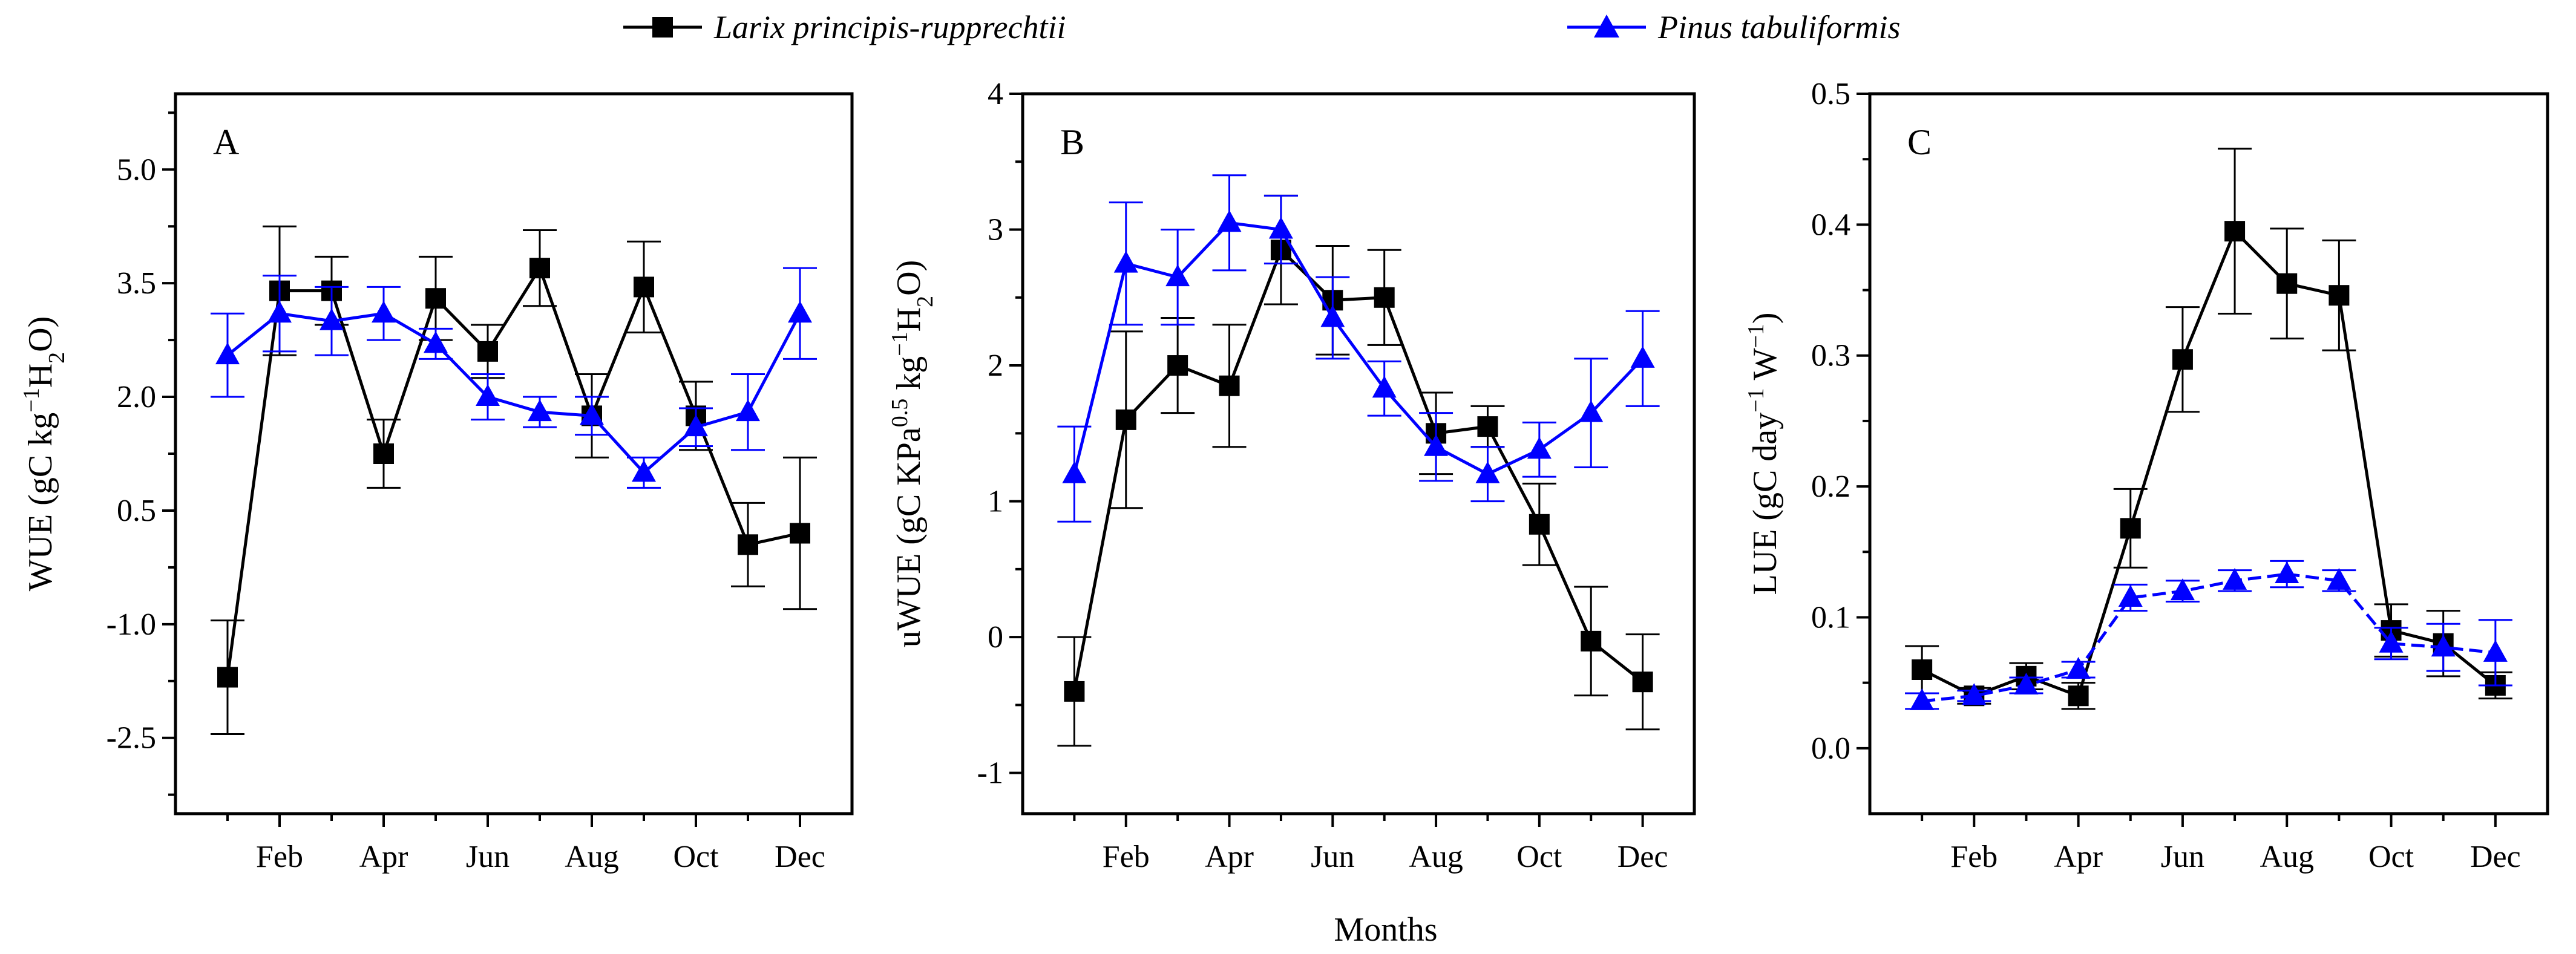 Image resolution: width=2576 pixels, height=954 pixels. What do you see at coordinates (136, 169) in the screenshot?
I see `y-tick-label-a: 5.0` at bounding box center [136, 169].